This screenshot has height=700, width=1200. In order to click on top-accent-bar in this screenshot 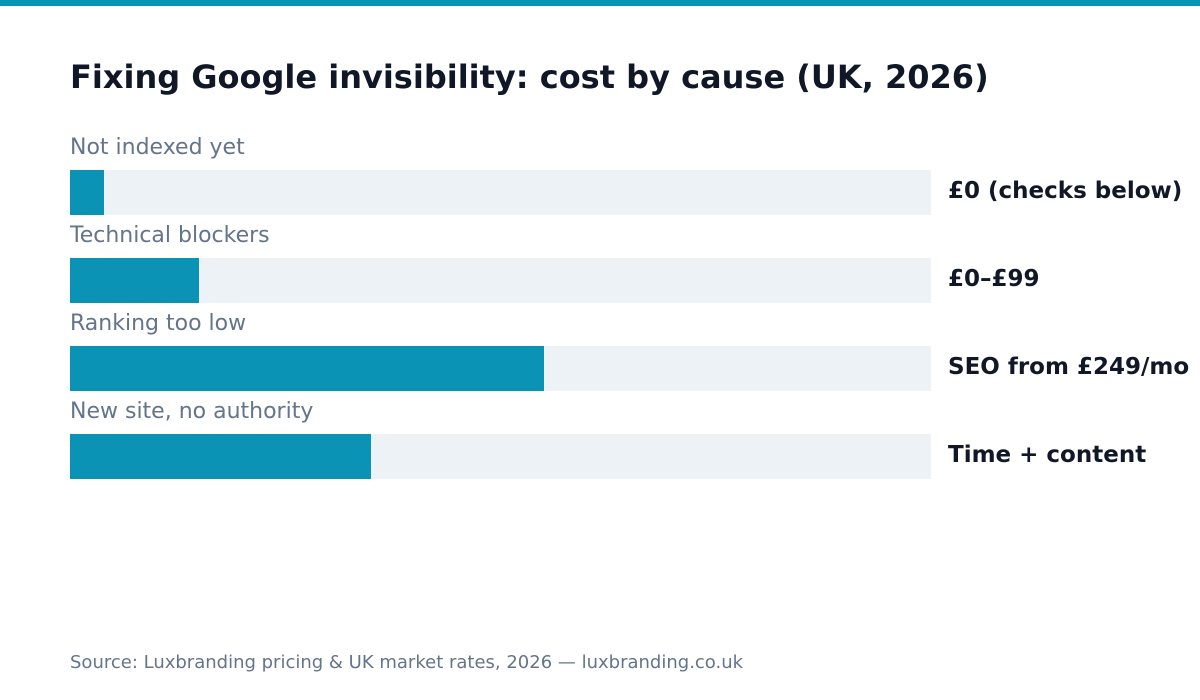, I will do `click(600, 3)`.